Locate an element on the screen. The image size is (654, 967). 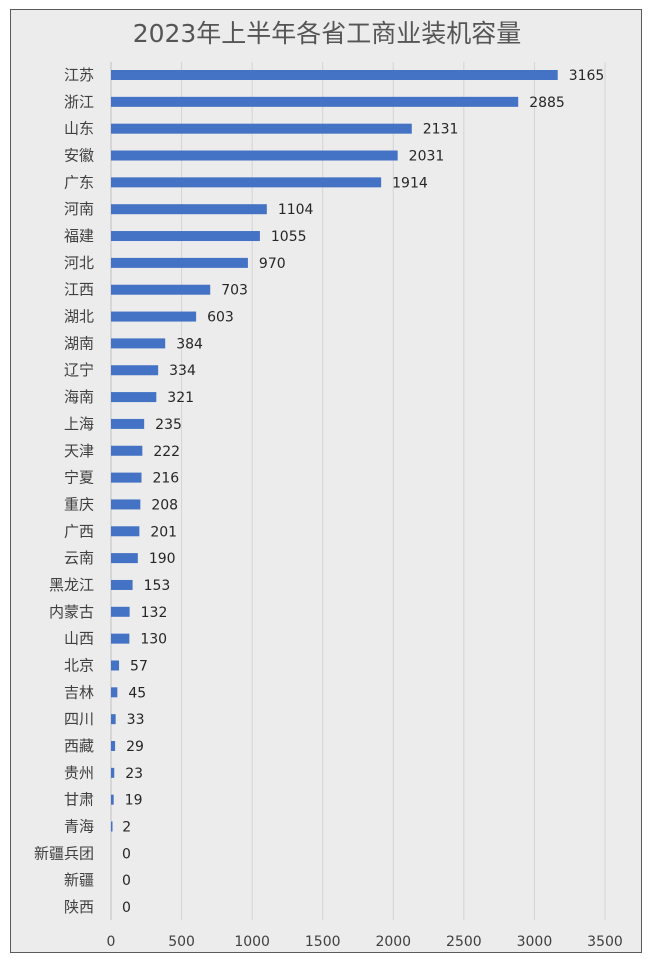
data-label: 130 is located at coordinates (153, 640).